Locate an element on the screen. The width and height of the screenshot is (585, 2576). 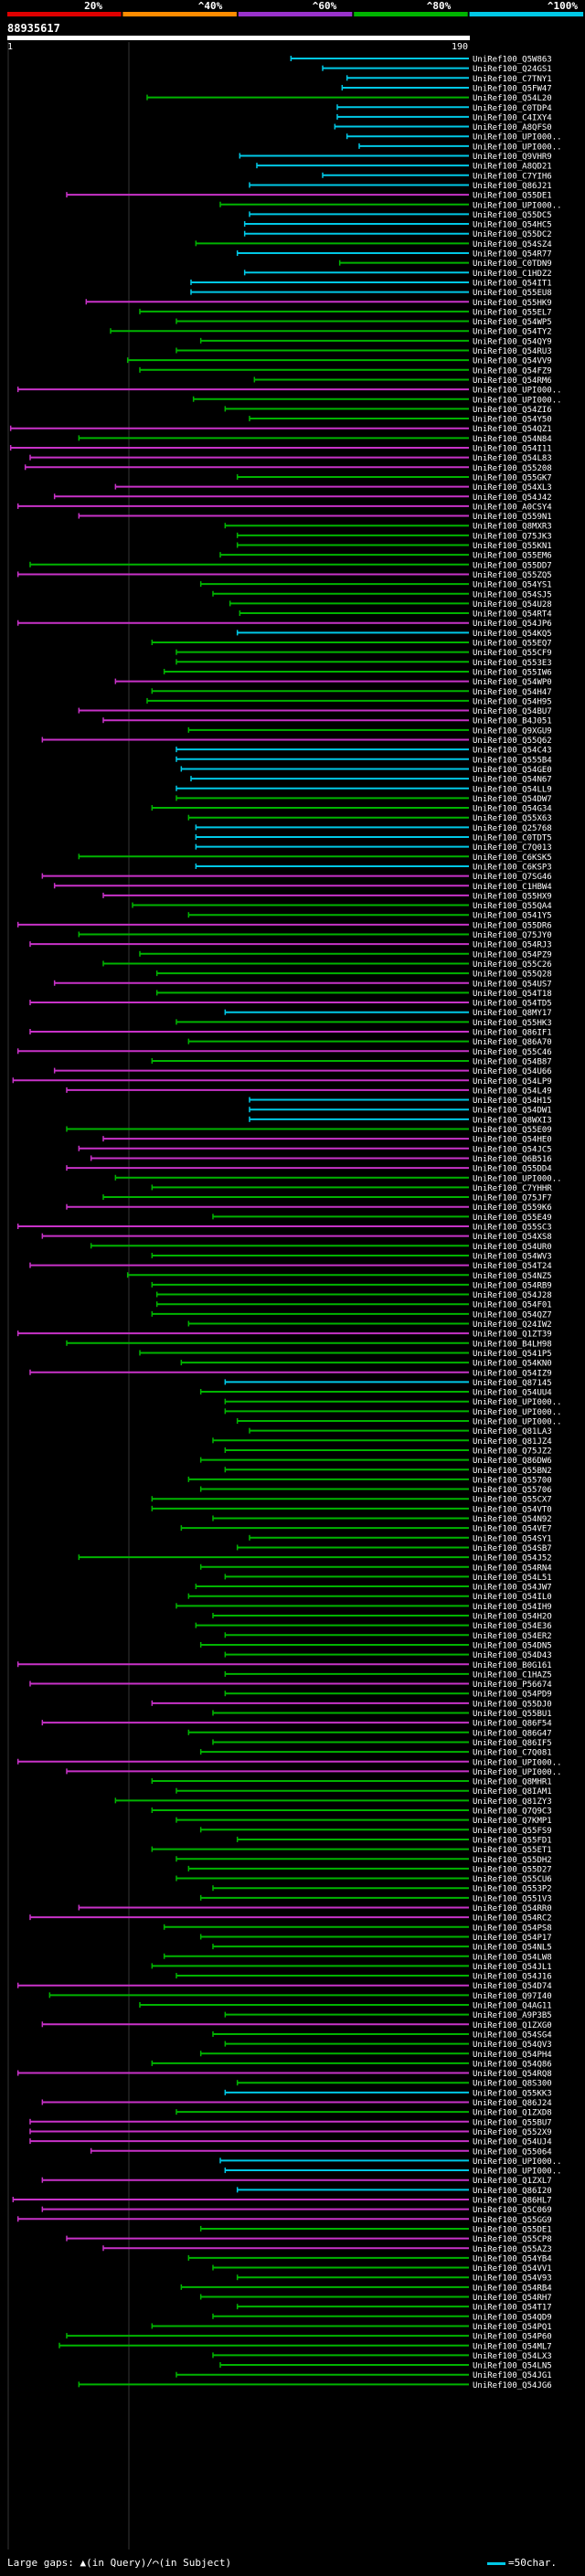
hit-label: UniRef100_Q81ZY3 is located at coordinates (512, 1802).